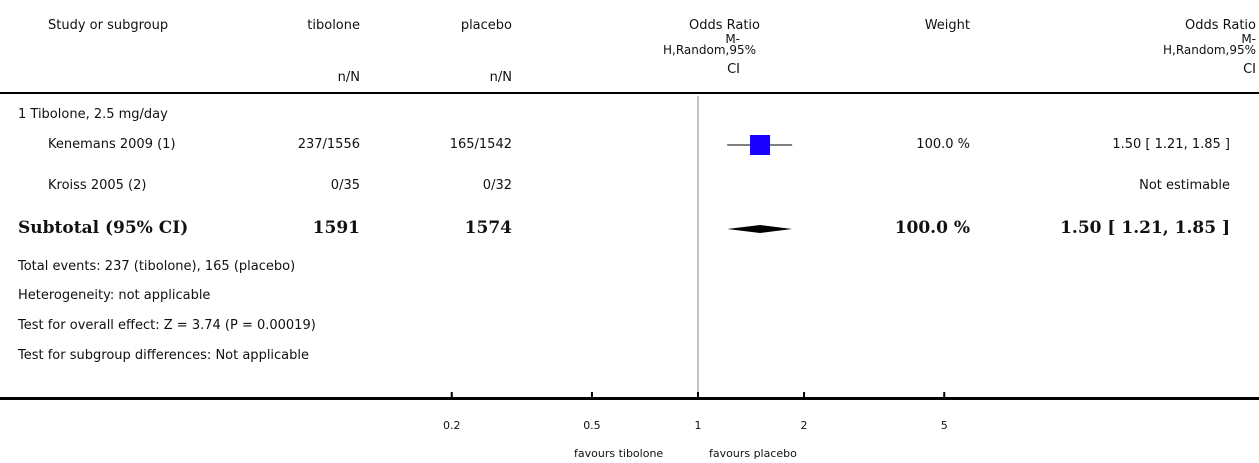 Image resolution: width=1259 pixels, height=463 pixels. What do you see at coordinates (732, 39) in the screenshot?
I see `header-or-sub1: M-` at bounding box center [732, 39].